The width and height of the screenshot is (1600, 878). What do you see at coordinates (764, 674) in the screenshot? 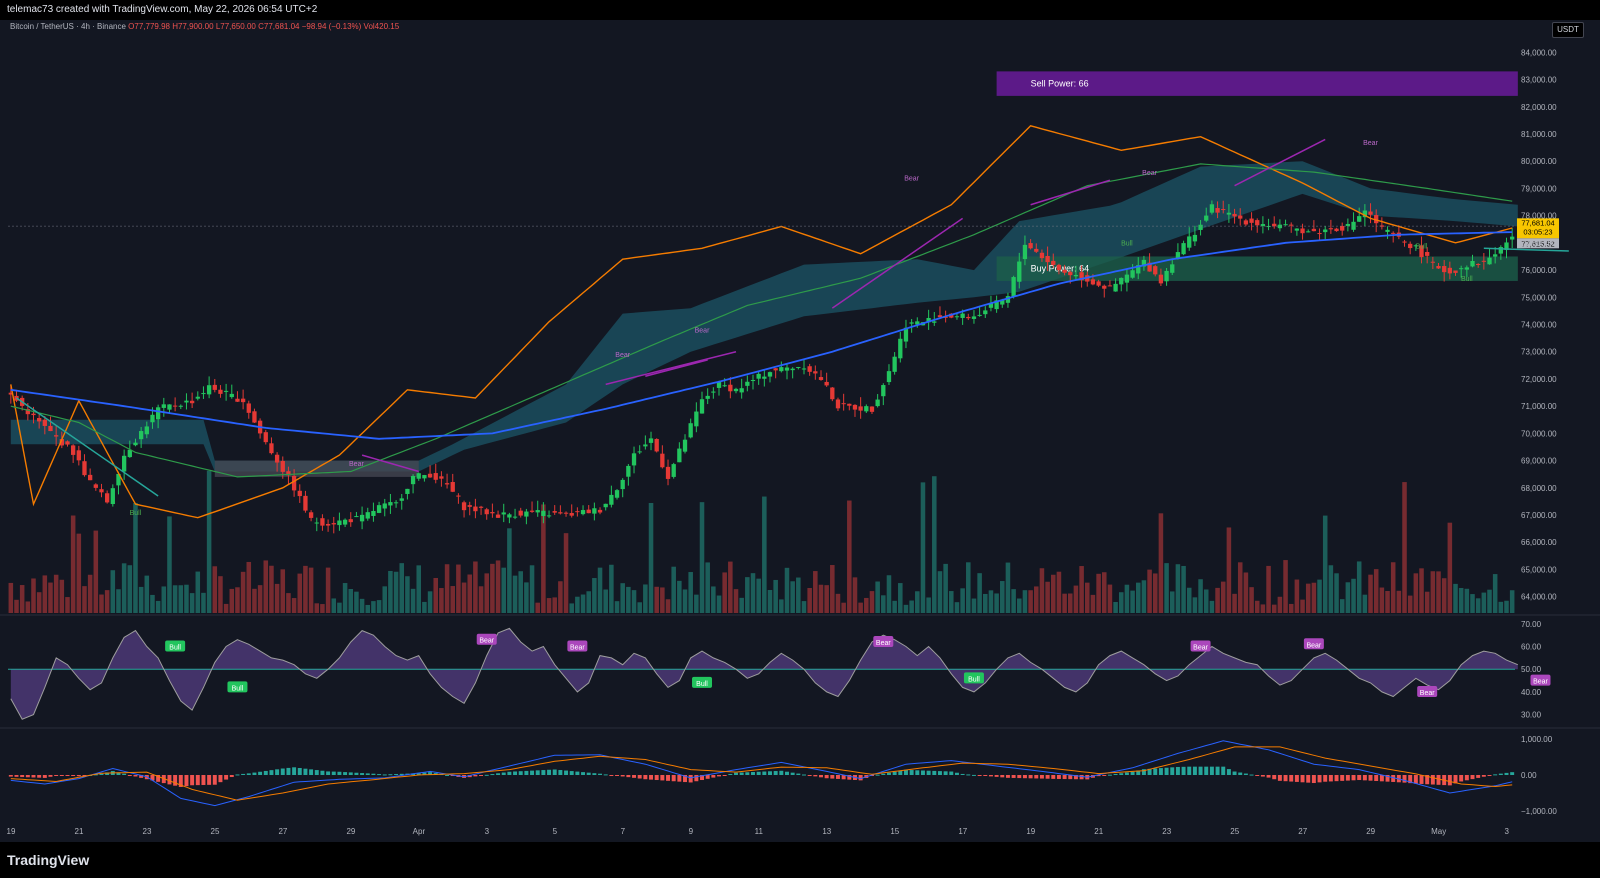
I see `rsi-area` at bounding box center [764, 674].